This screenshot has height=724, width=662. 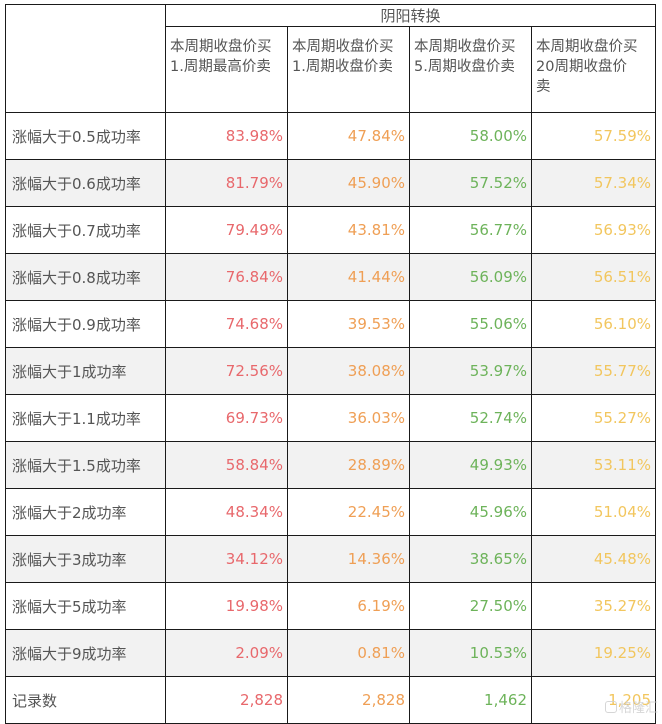 What do you see at coordinates (85, 418) in the screenshot?
I see `row-label: 涨幅大于1.1成功率` at bounding box center [85, 418].